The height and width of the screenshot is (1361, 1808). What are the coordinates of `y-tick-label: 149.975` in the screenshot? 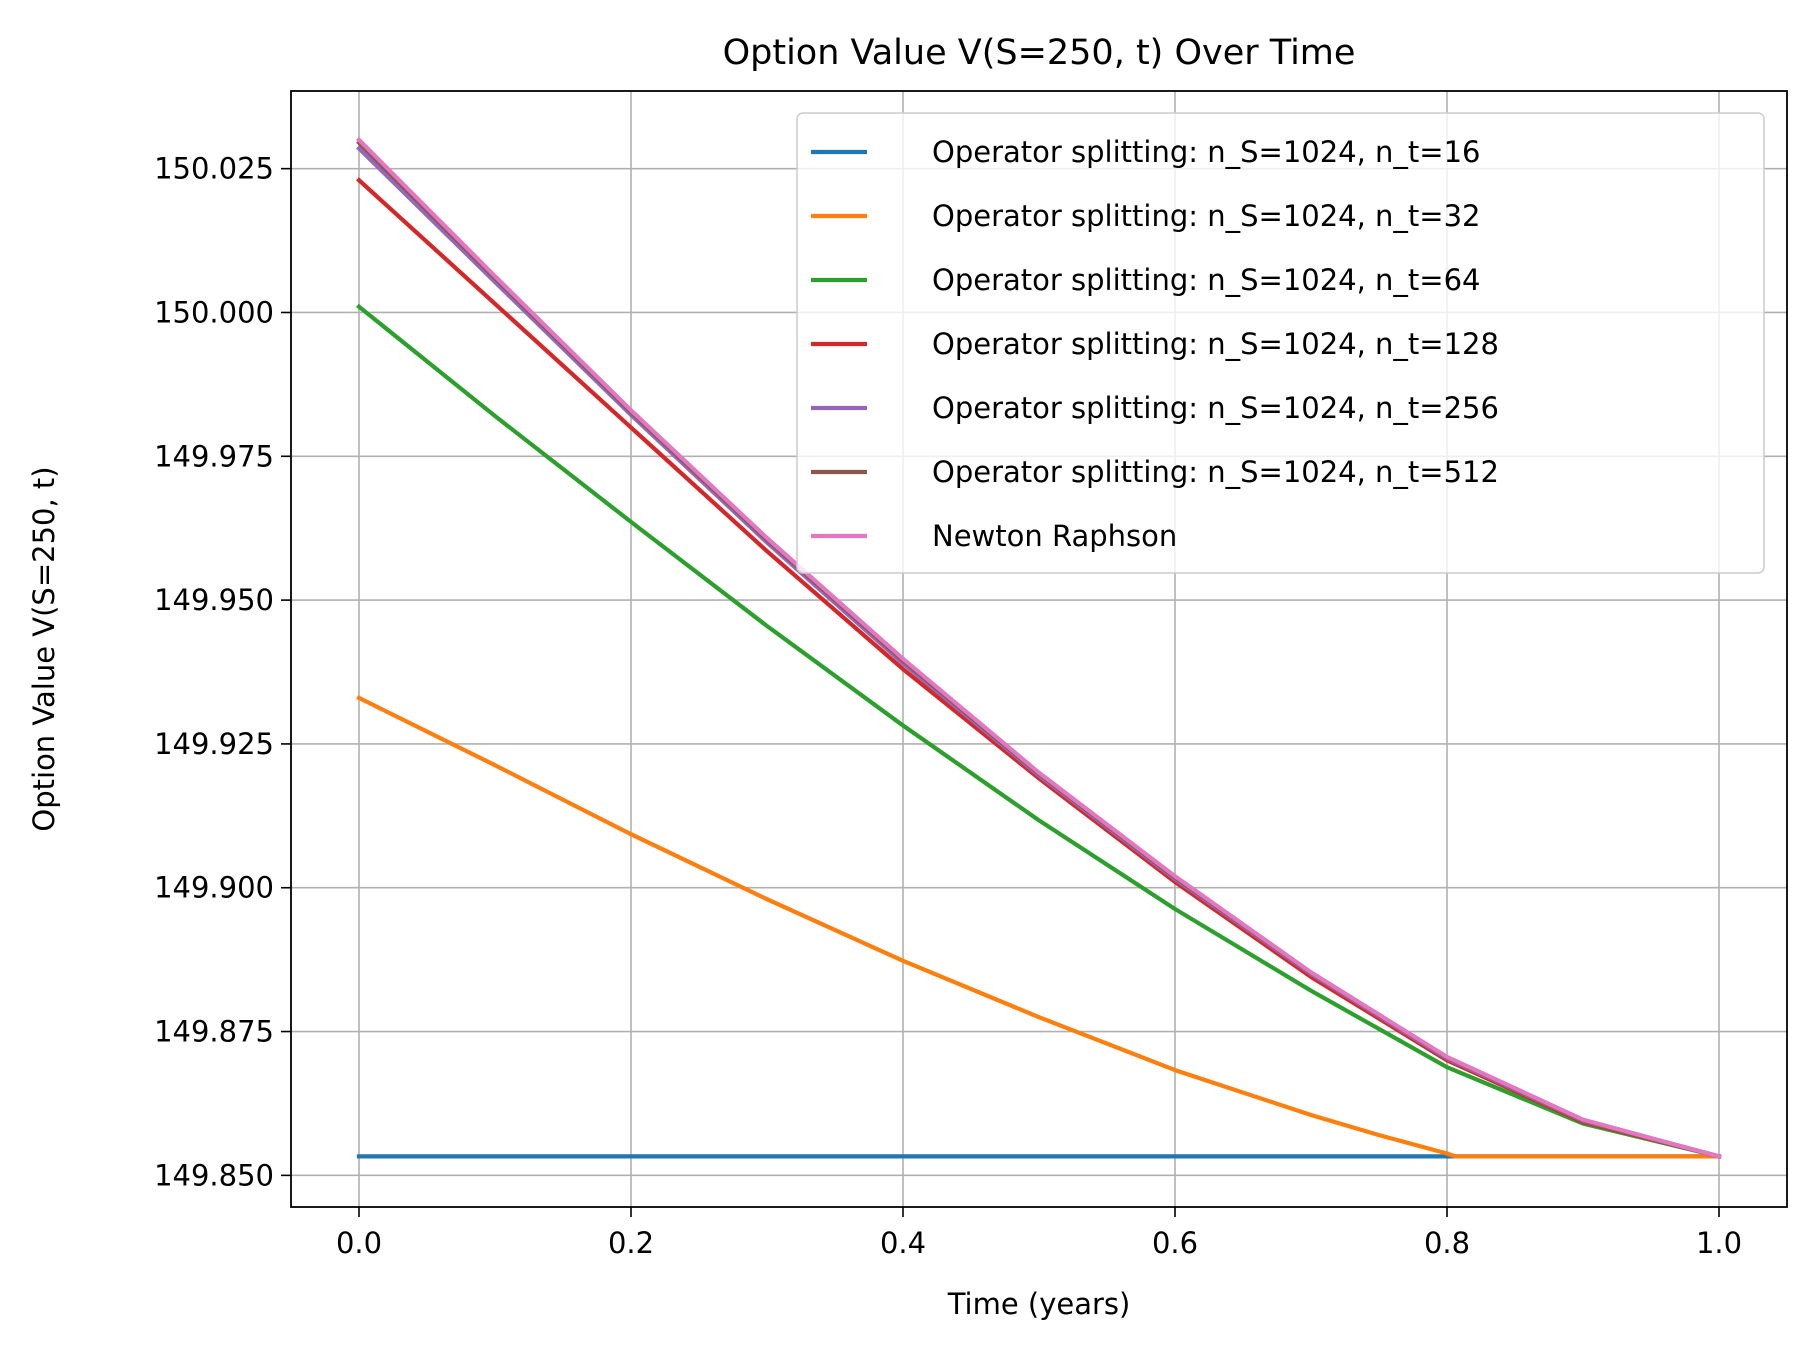 It's located at (214, 456).